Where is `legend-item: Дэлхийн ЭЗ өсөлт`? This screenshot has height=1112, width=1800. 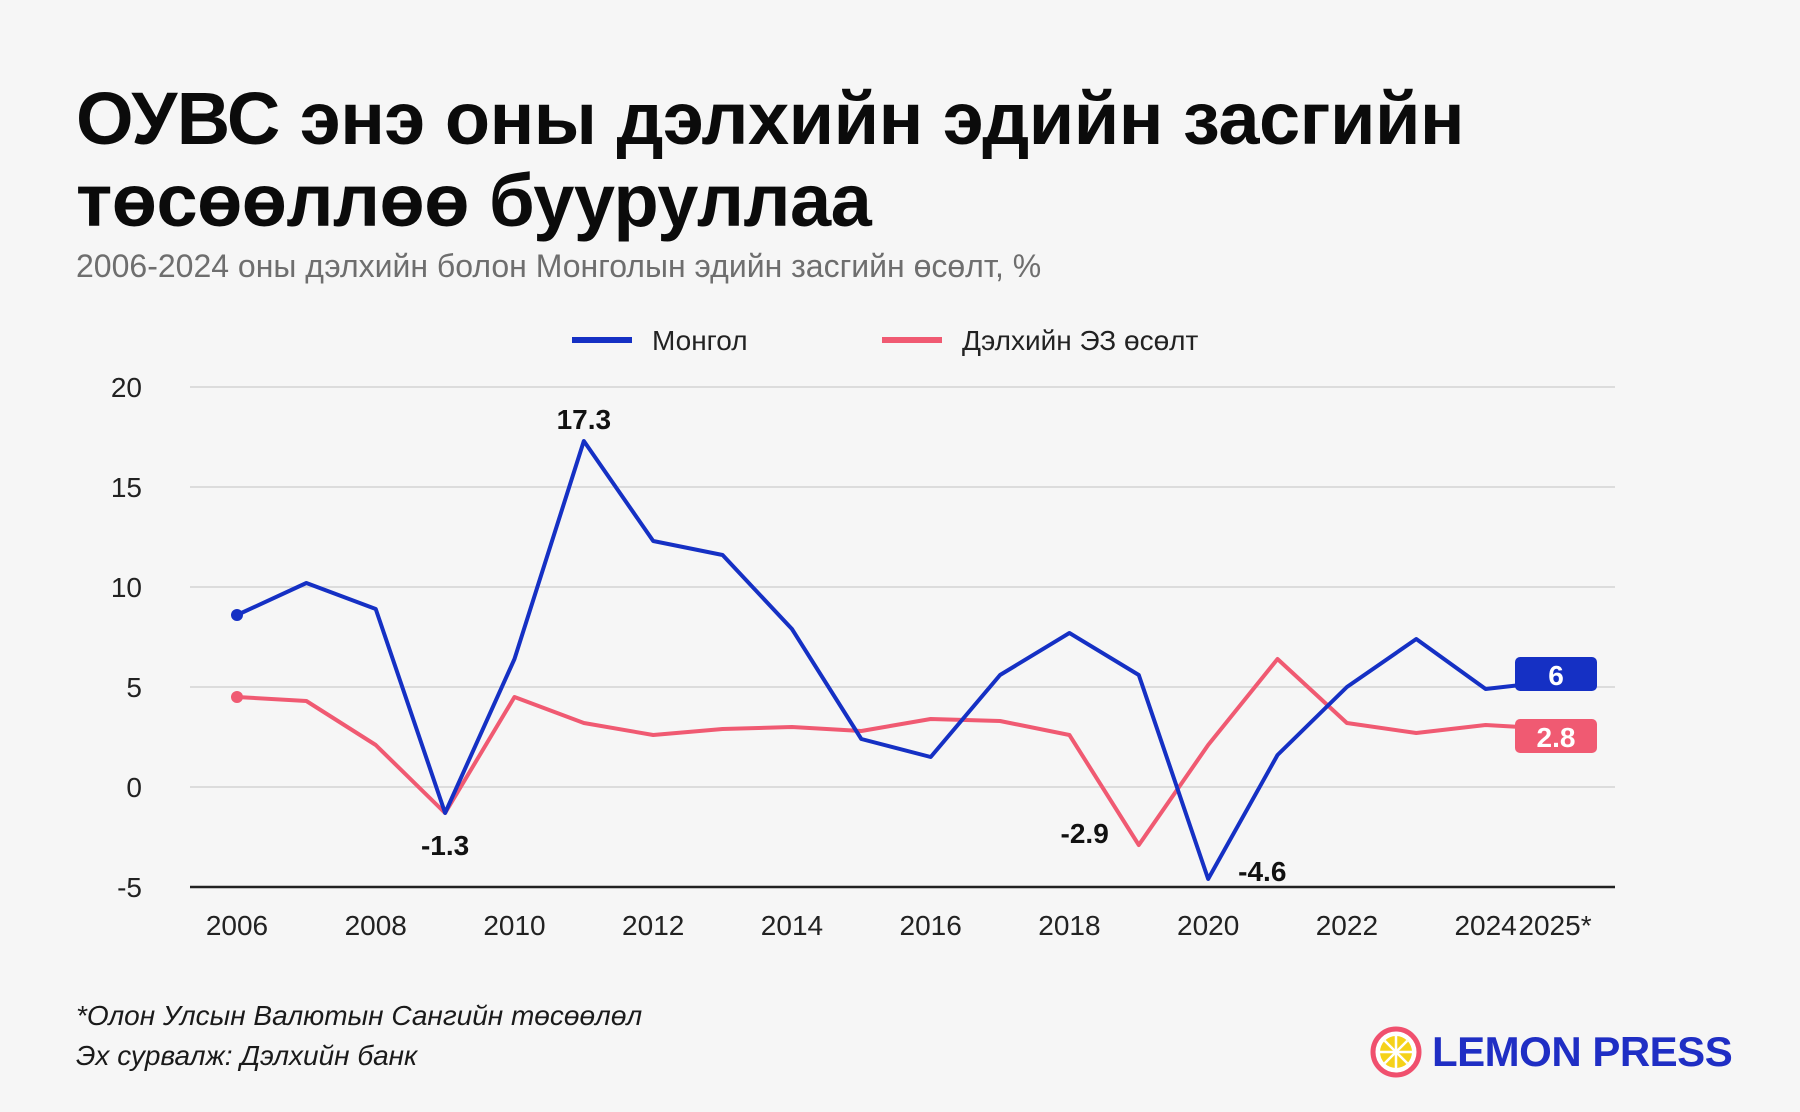
legend-item: Дэлхийн ЭЗ өсөлт is located at coordinates (1040, 340).